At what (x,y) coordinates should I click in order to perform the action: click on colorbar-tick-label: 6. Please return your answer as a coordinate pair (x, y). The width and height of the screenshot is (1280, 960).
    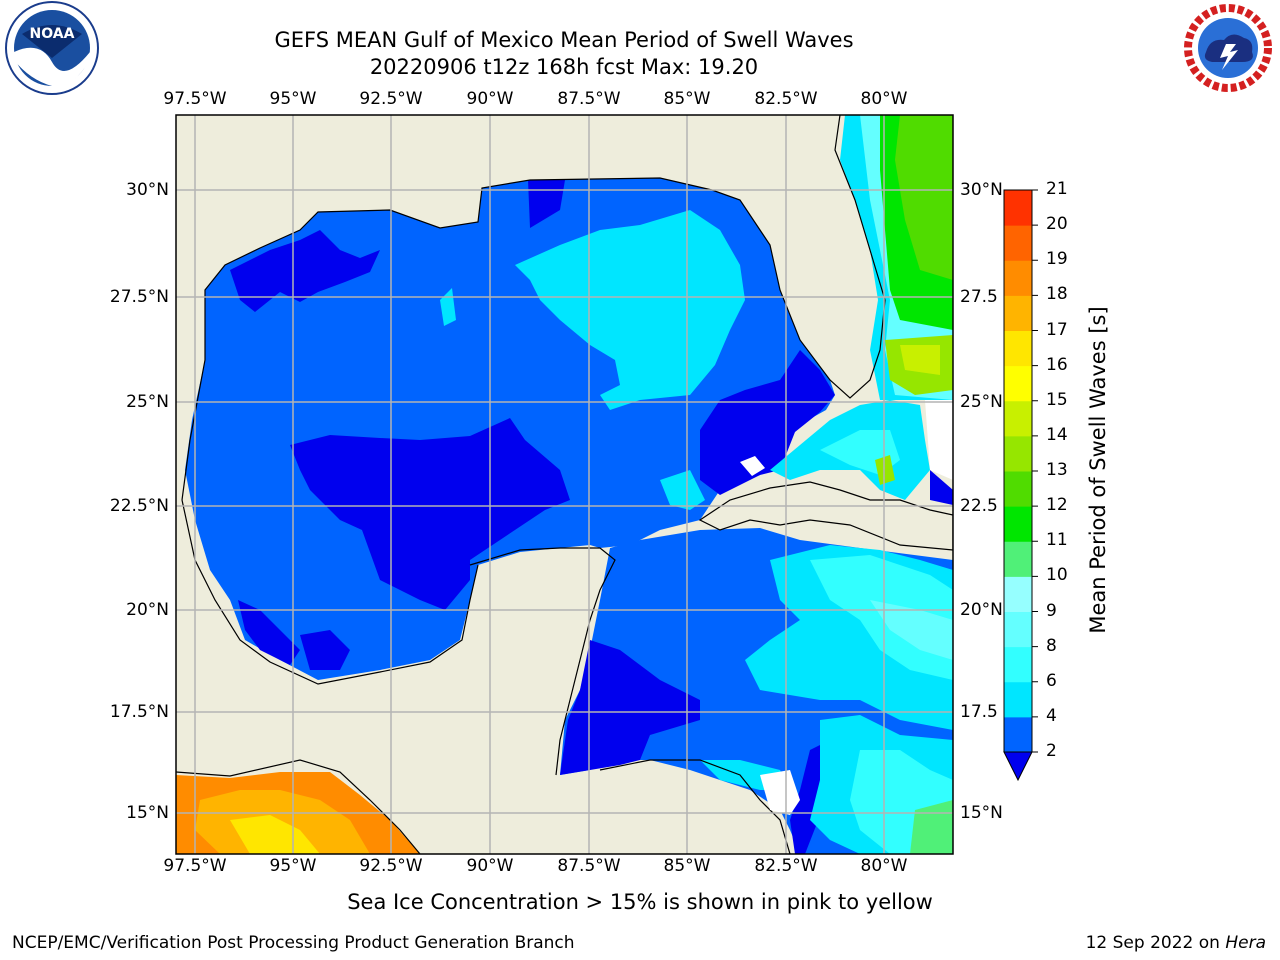
    Looking at the image, I should click on (1051, 680).